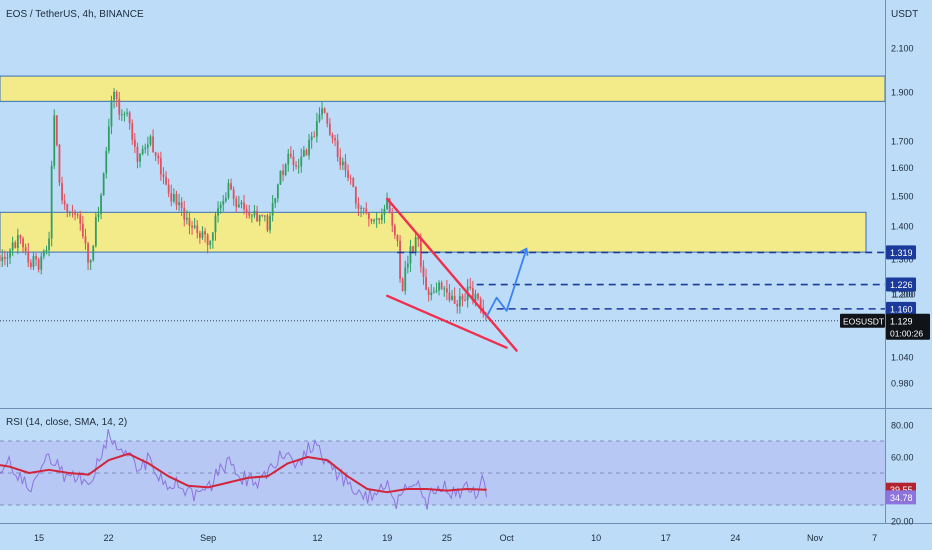 The width and height of the screenshot is (932, 550). What do you see at coordinates (452, 274) in the screenshot?
I see `wedge-upper-line` at bounding box center [452, 274].